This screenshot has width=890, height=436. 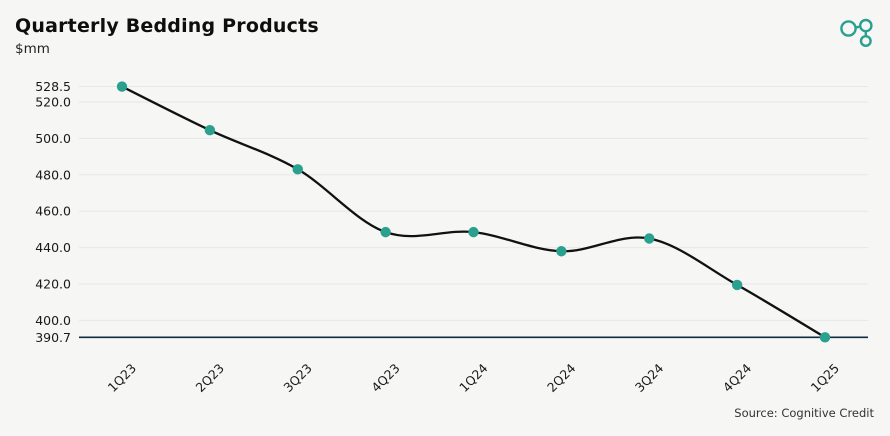 I want to click on cognitive-credit-logo-icon, so click(x=856, y=33).